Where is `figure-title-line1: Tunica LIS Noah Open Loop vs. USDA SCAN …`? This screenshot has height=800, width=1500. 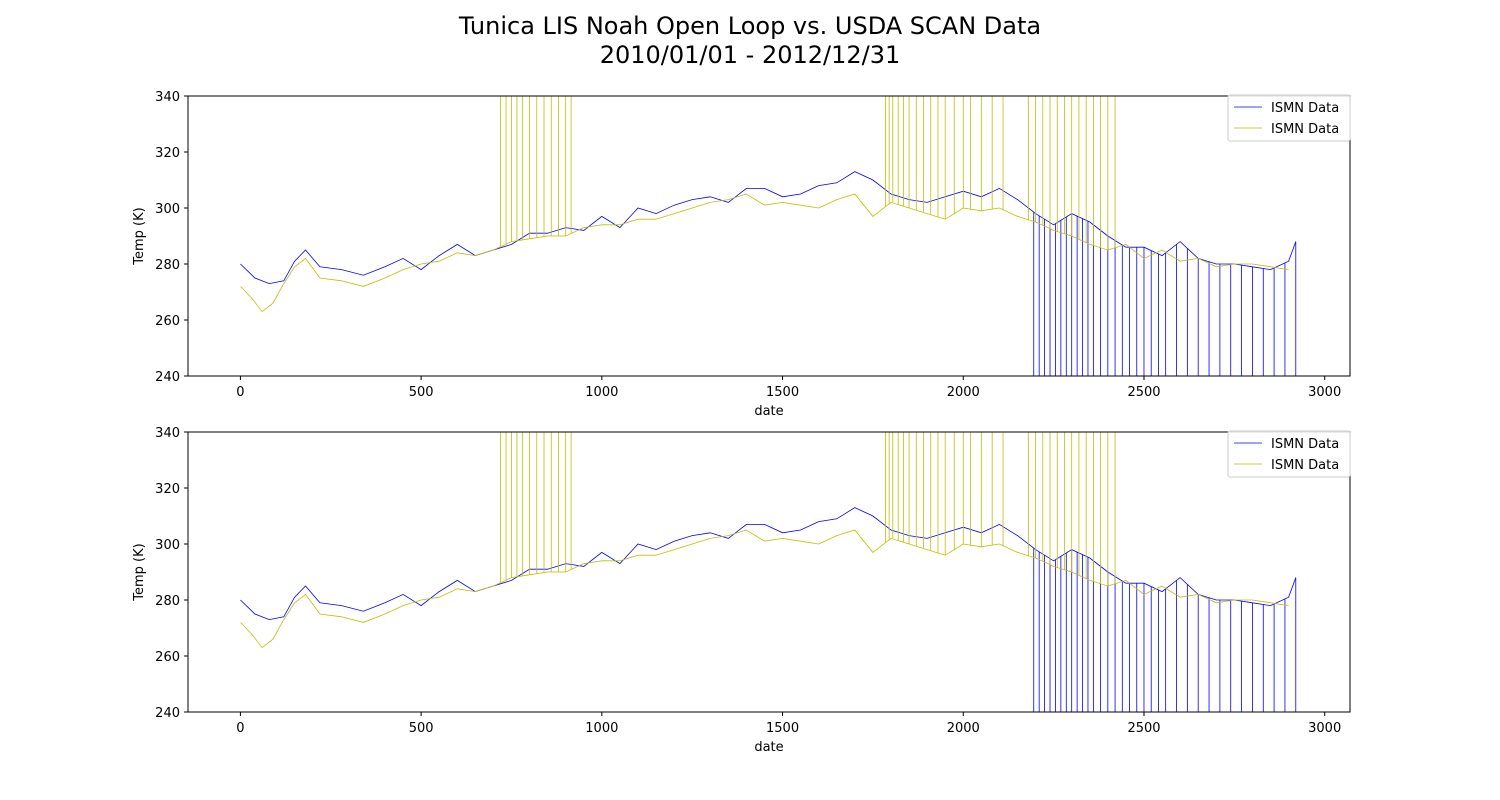
figure-title-line1: Tunica LIS Noah Open Loop vs. USDA SCAN … is located at coordinates (750, 26).